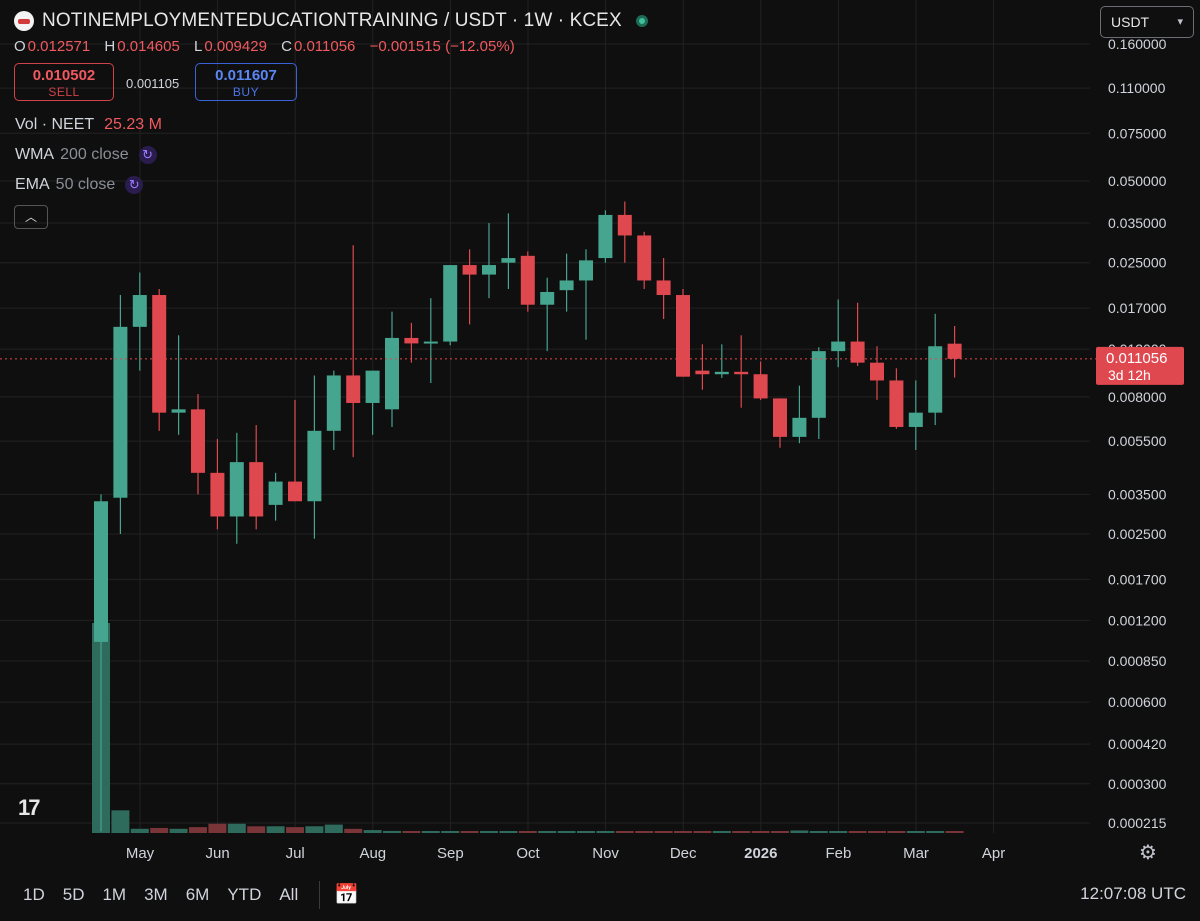  Describe the element at coordinates (197, 894) in the screenshot. I see `timeframe-button: 6M` at that location.